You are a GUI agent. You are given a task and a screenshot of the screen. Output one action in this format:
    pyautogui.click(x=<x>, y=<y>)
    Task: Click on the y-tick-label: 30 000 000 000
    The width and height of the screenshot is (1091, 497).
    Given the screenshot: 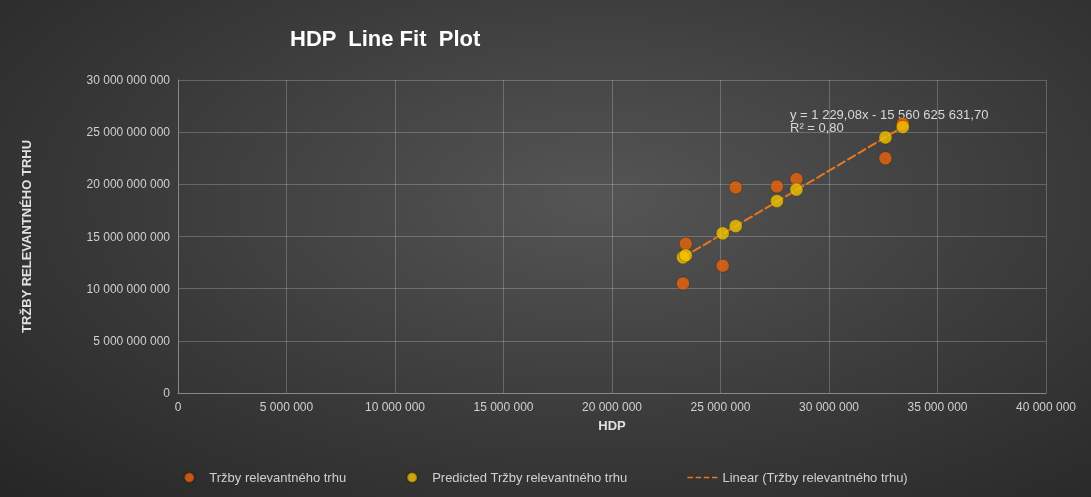 What is the action you would take?
    pyautogui.click(x=128, y=80)
    